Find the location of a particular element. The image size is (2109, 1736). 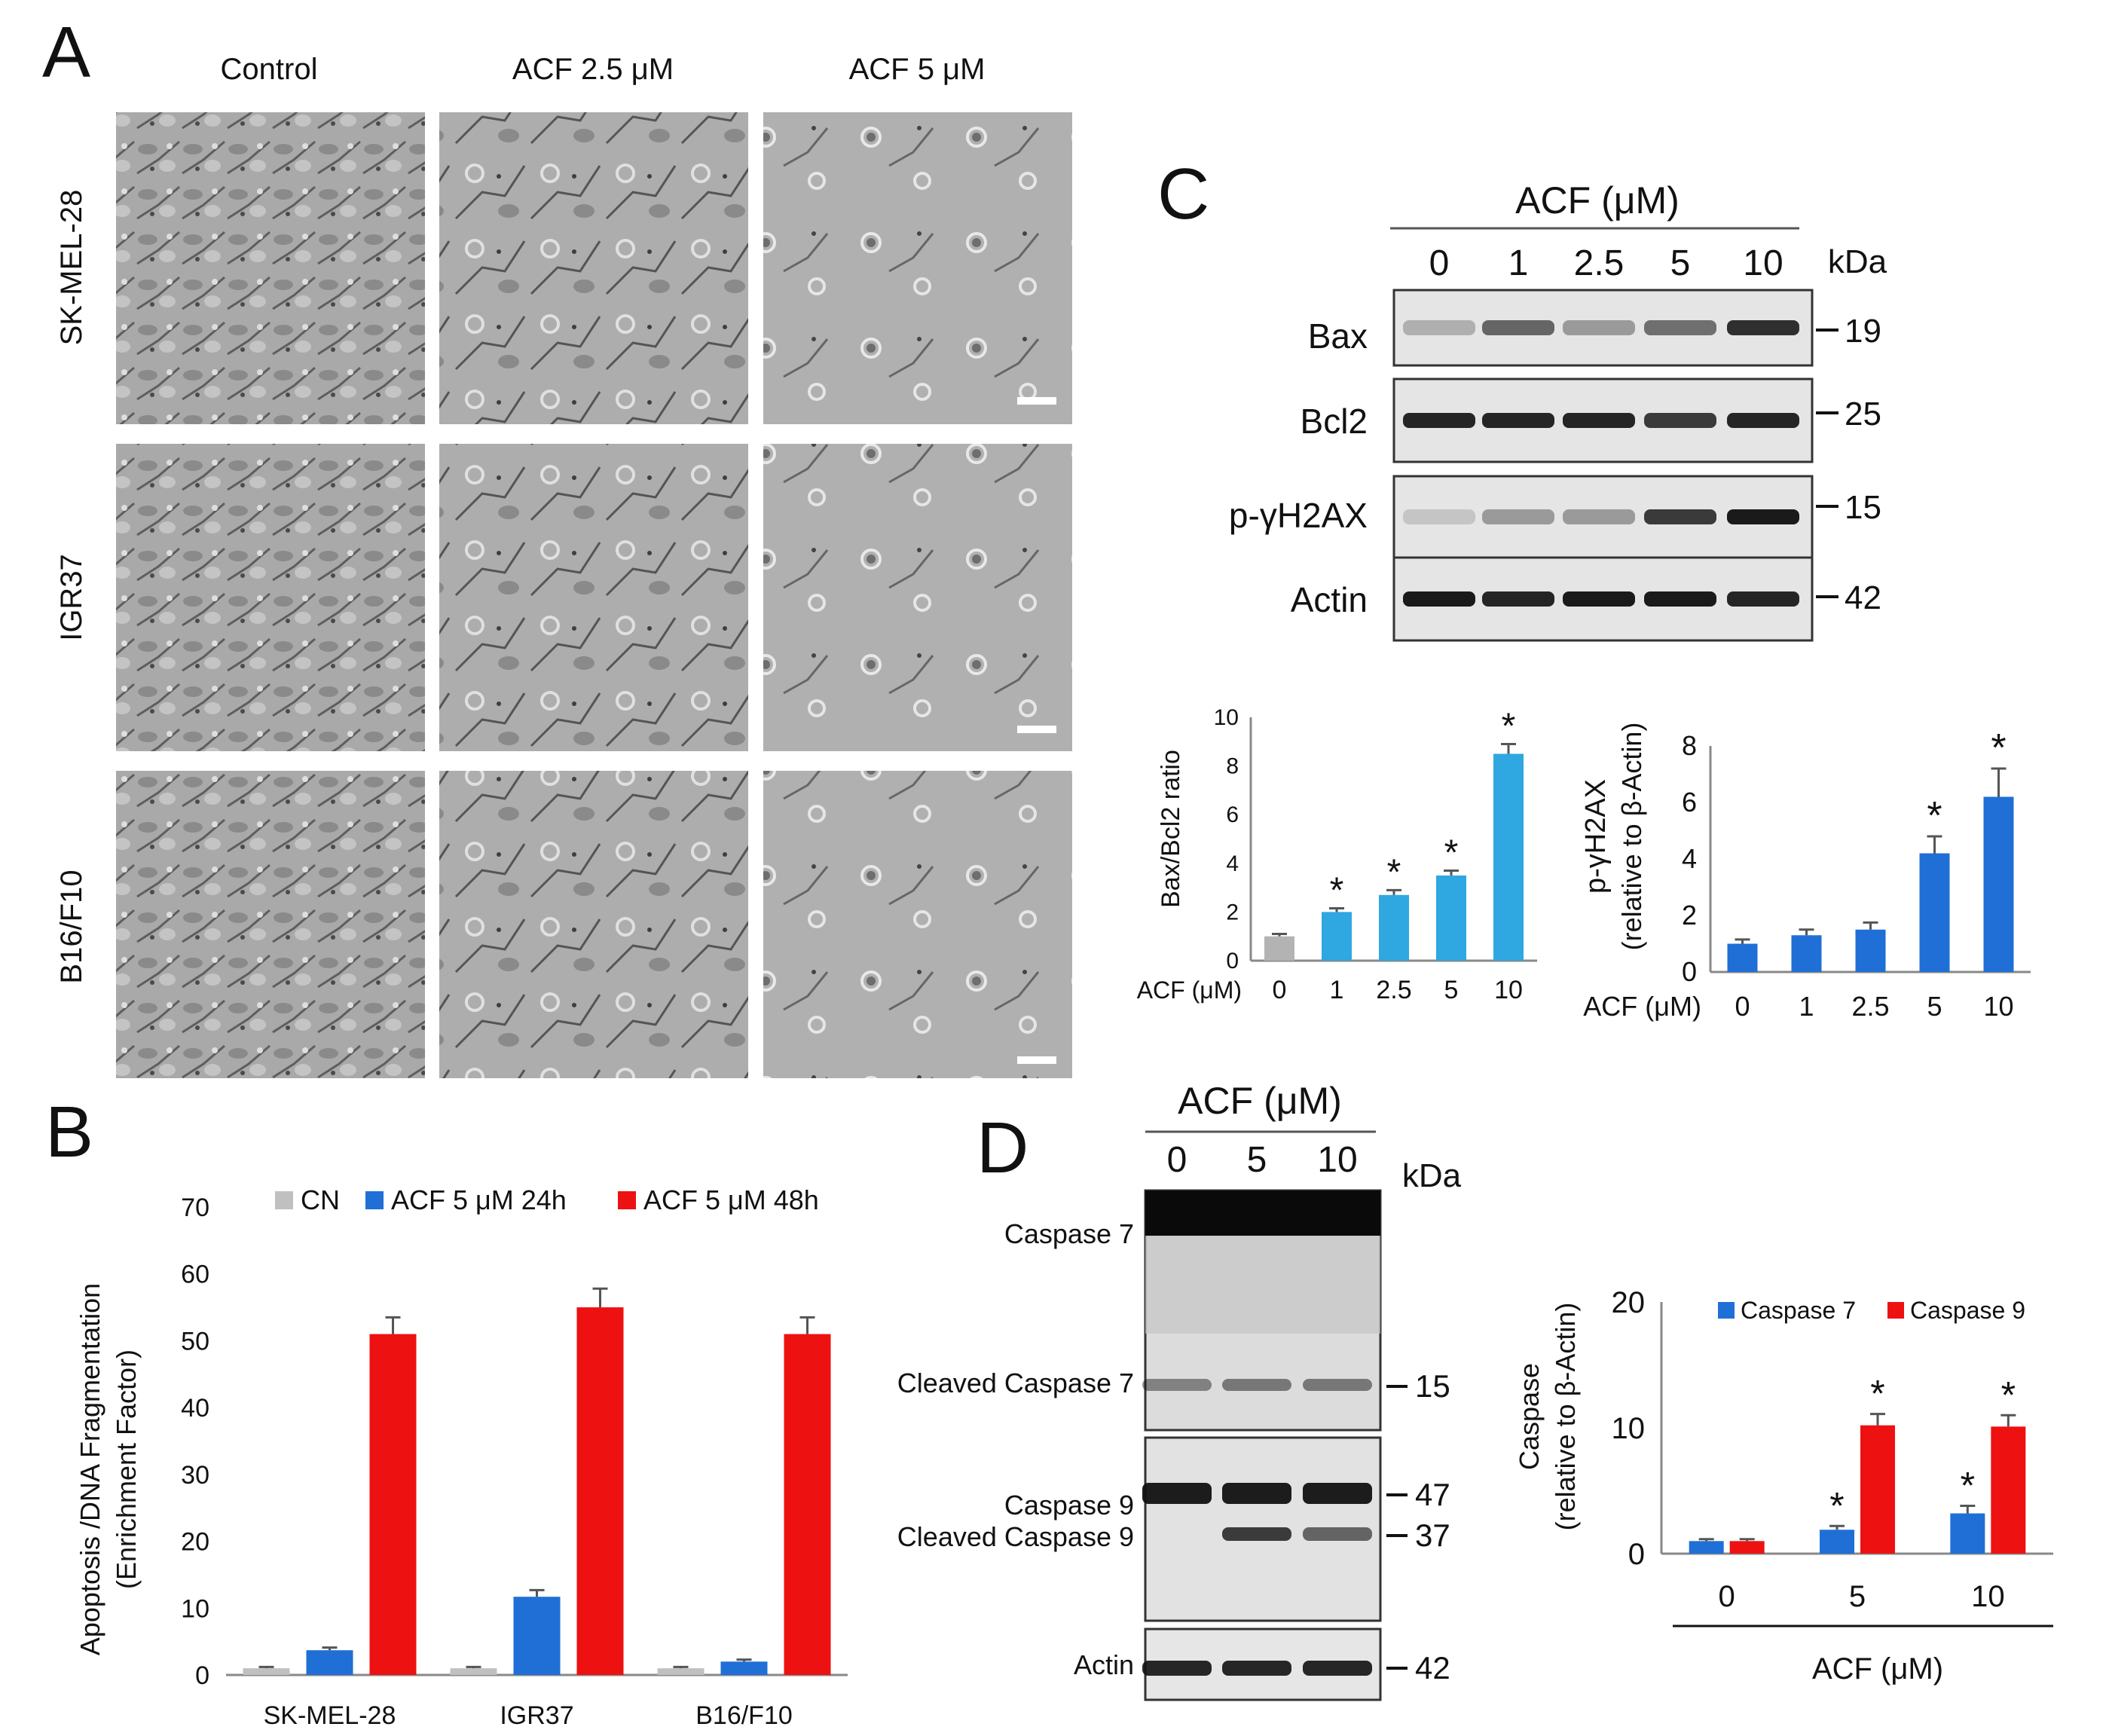

panel-c-chart1-xtick: 5 is located at coordinates (1451, 990).